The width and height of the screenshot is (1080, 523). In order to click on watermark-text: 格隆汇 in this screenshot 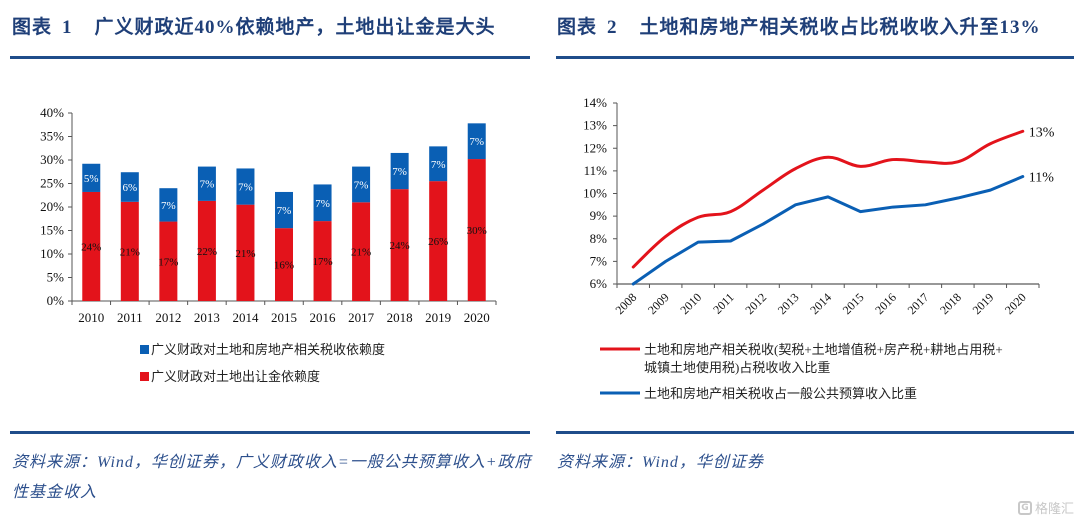, I will do `click(1054, 509)`.